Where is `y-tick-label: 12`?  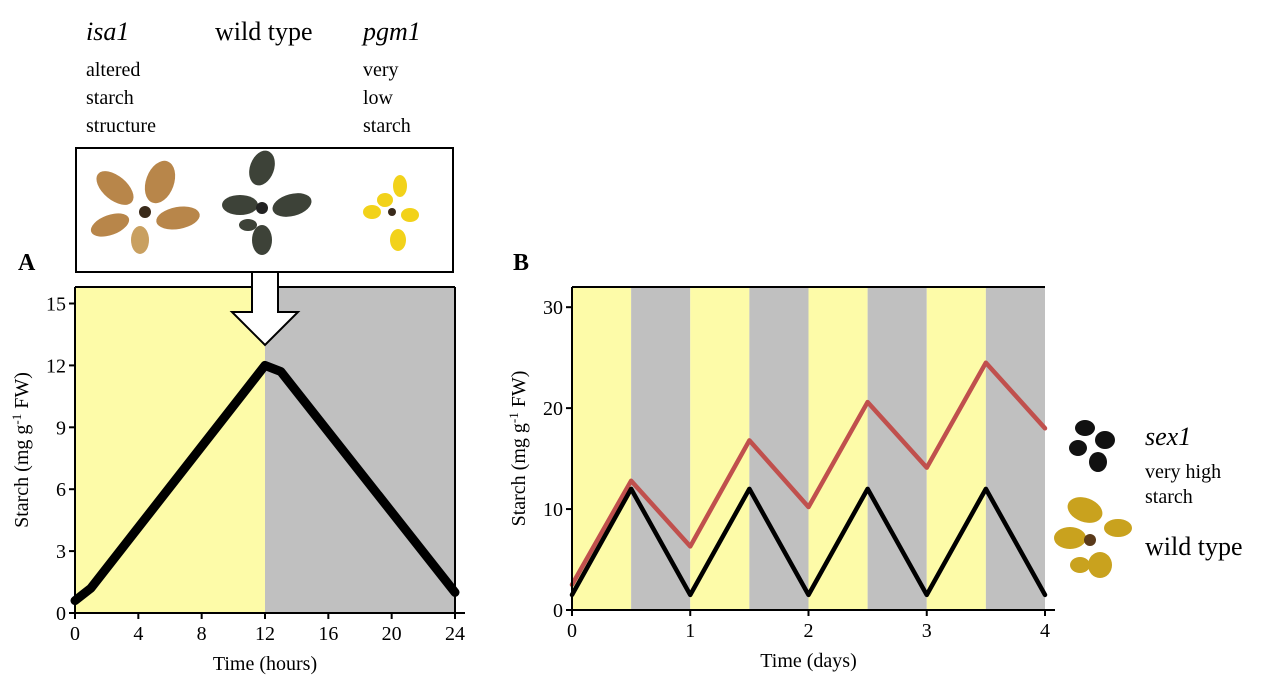 y-tick-label: 12 is located at coordinates (56, 366).